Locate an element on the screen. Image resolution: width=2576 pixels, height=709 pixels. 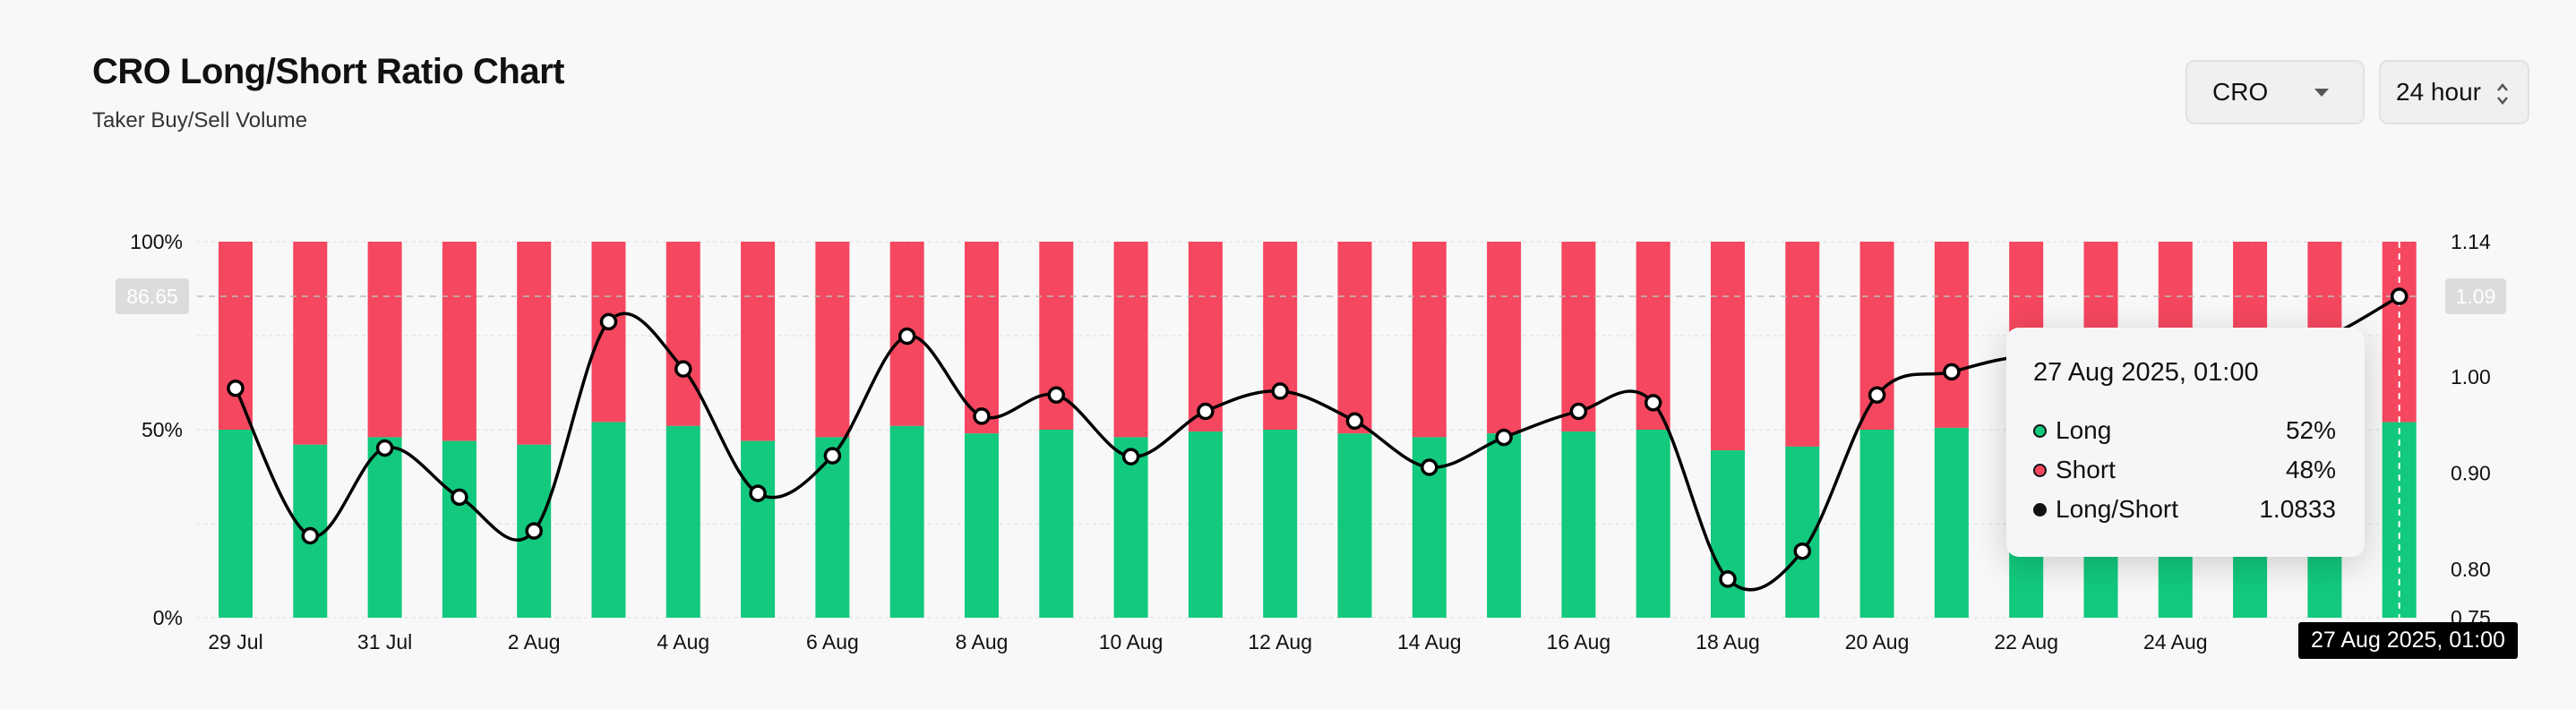
crosshair-left-badge is located at coordinates (152, 296).